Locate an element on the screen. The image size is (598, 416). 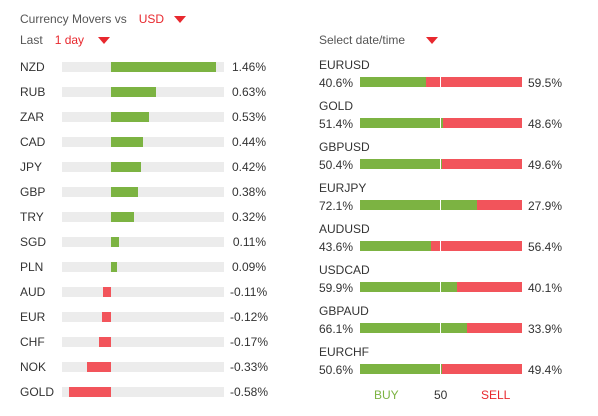
mover-value: 0.44% is located at coordinates (248, 142).